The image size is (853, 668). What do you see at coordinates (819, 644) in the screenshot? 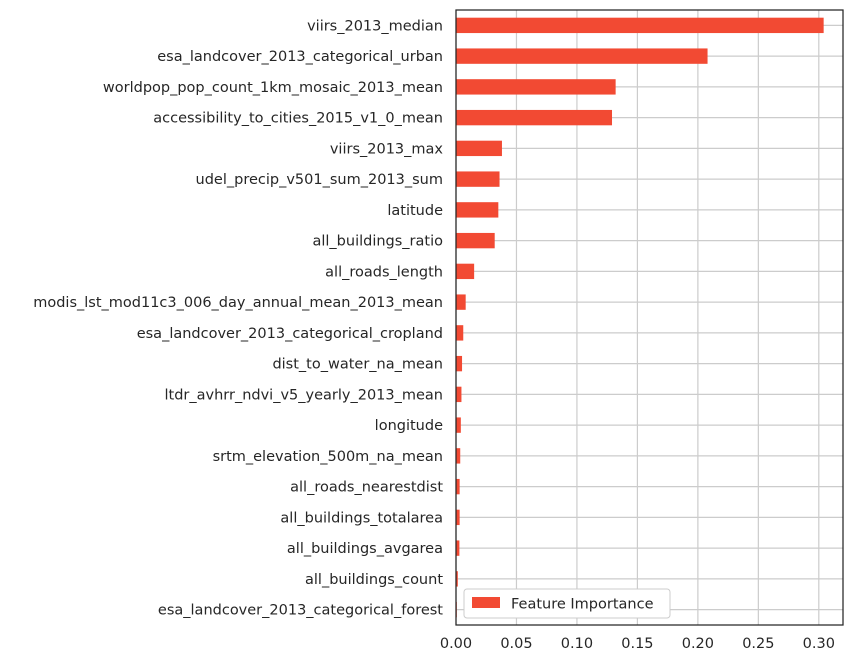
I see `x-tick-label: 0.30` at bounding box center [819, 644].